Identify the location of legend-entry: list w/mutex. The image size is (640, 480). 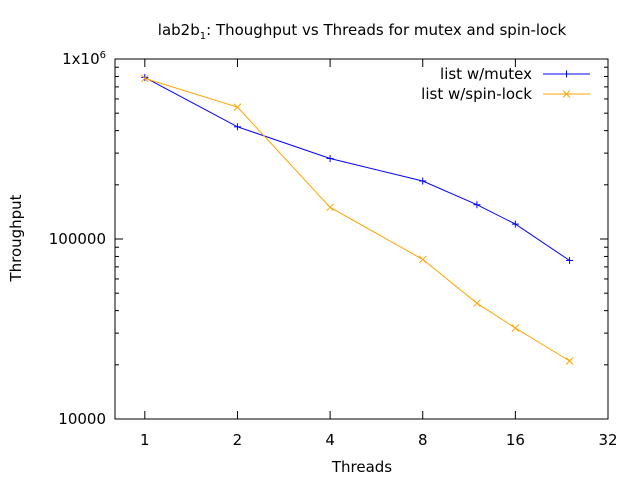
(515, 74).